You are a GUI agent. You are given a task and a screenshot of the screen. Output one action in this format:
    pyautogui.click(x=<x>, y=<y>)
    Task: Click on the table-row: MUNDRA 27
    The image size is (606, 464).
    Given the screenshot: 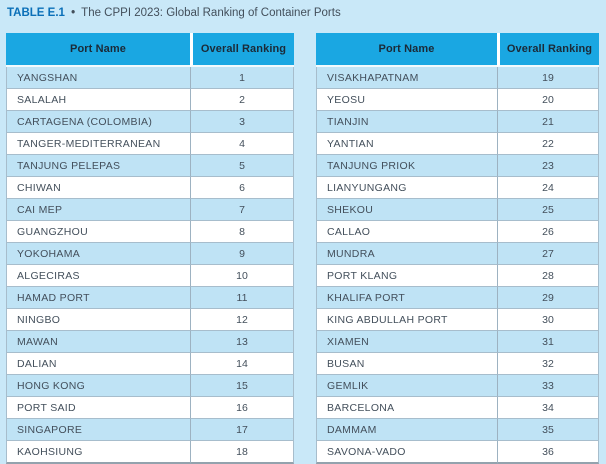 What is the action you would take?
    pyautogui.click(x=457, y=254)
    